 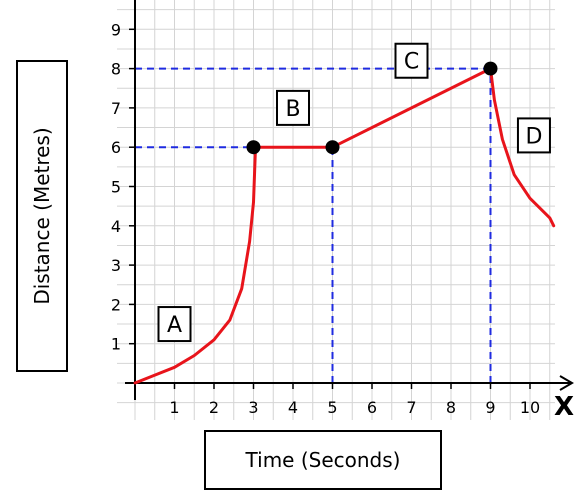 What do you see at coordinates (116, 226) in the screenshot?
I see `y-tick-label: 4` at bounding box center [116, 226].